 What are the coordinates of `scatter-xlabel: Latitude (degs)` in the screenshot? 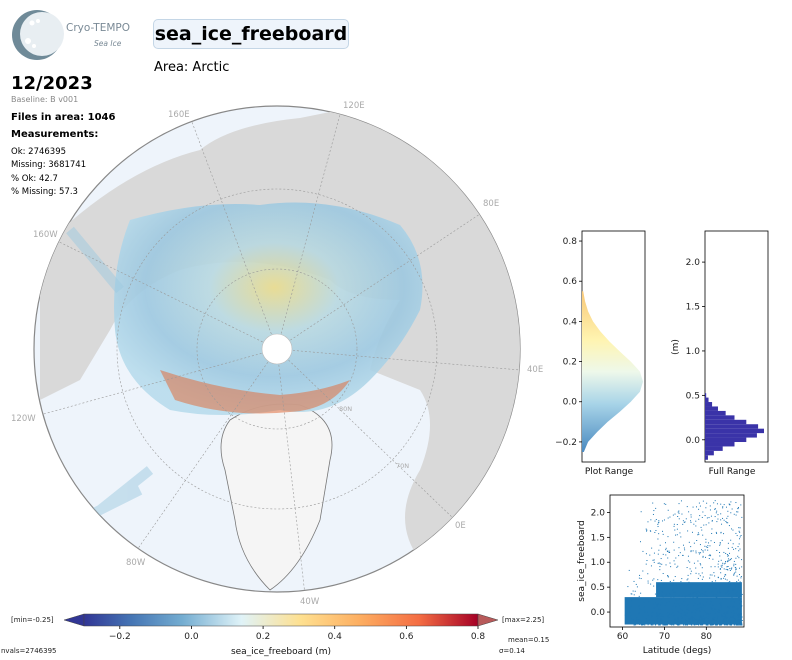 It's located at (677, 651).